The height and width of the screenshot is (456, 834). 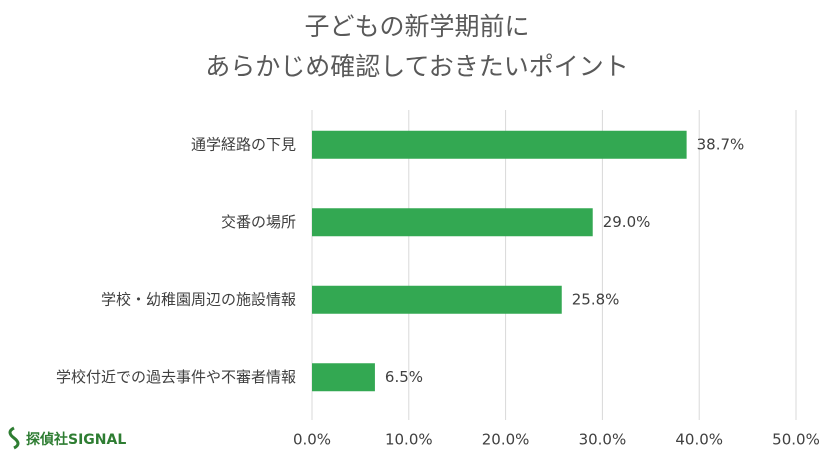 I want to click on x-tick-label: 30.0%, so click(x=603, y=440).